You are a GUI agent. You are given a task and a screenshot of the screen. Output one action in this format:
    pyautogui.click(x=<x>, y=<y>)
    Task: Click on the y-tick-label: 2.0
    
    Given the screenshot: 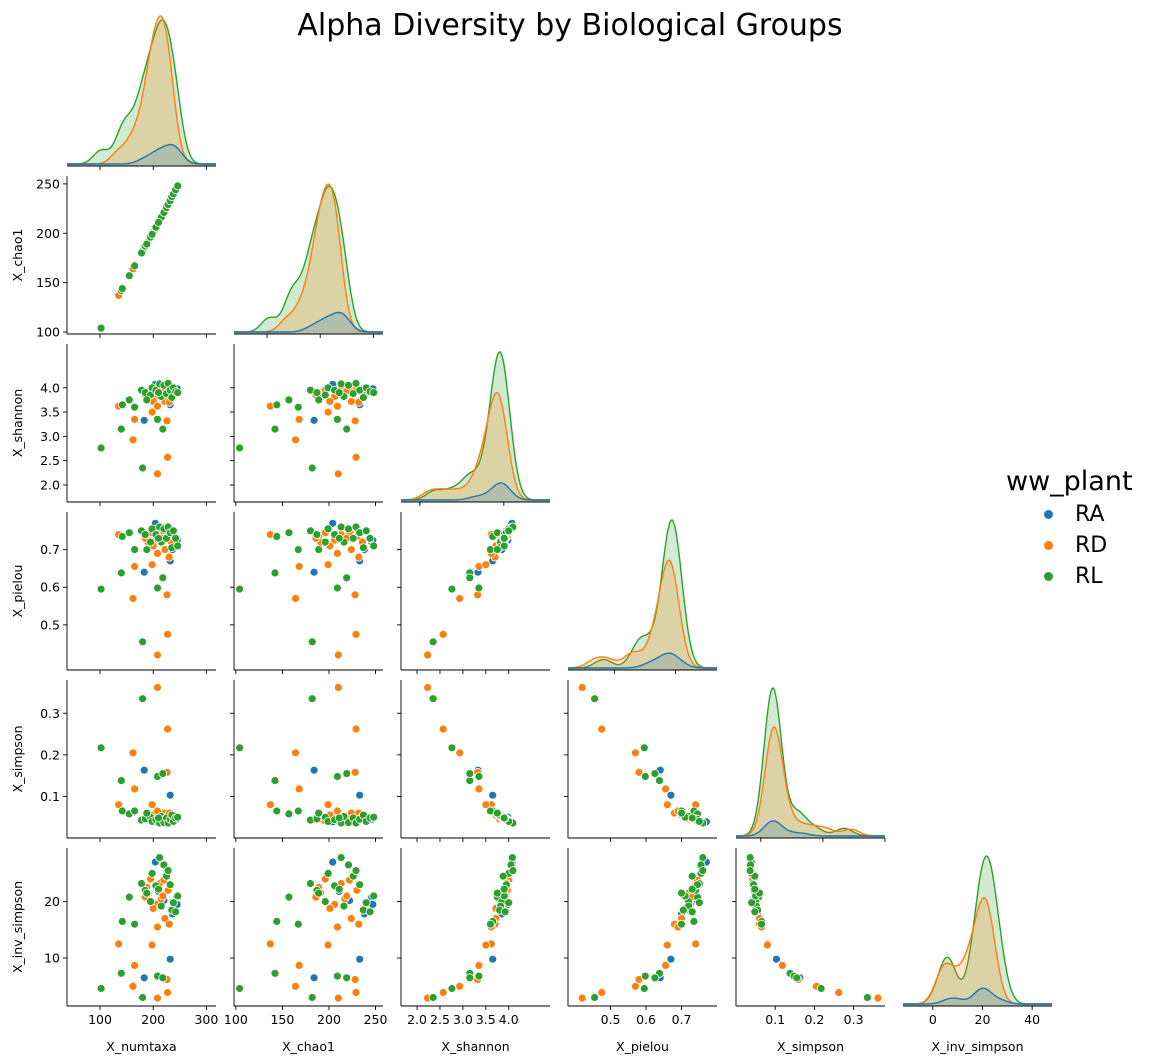 What is the action you would take?
    pyautogui.click(x=50, y=484)
    